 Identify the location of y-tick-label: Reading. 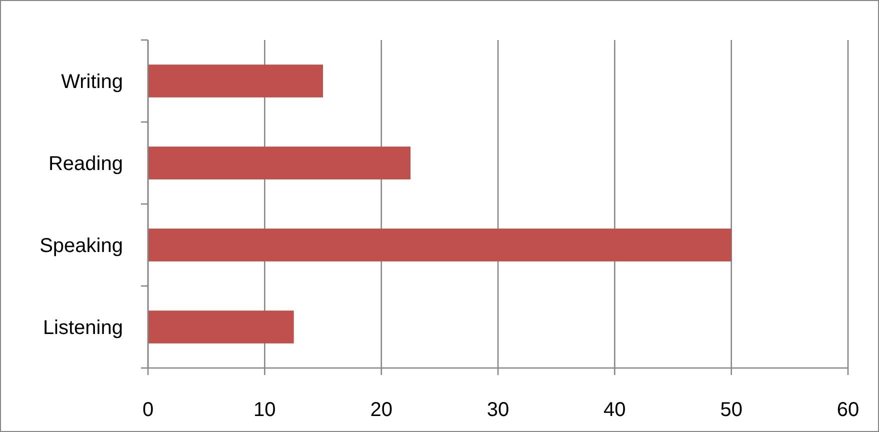
(85, 164).